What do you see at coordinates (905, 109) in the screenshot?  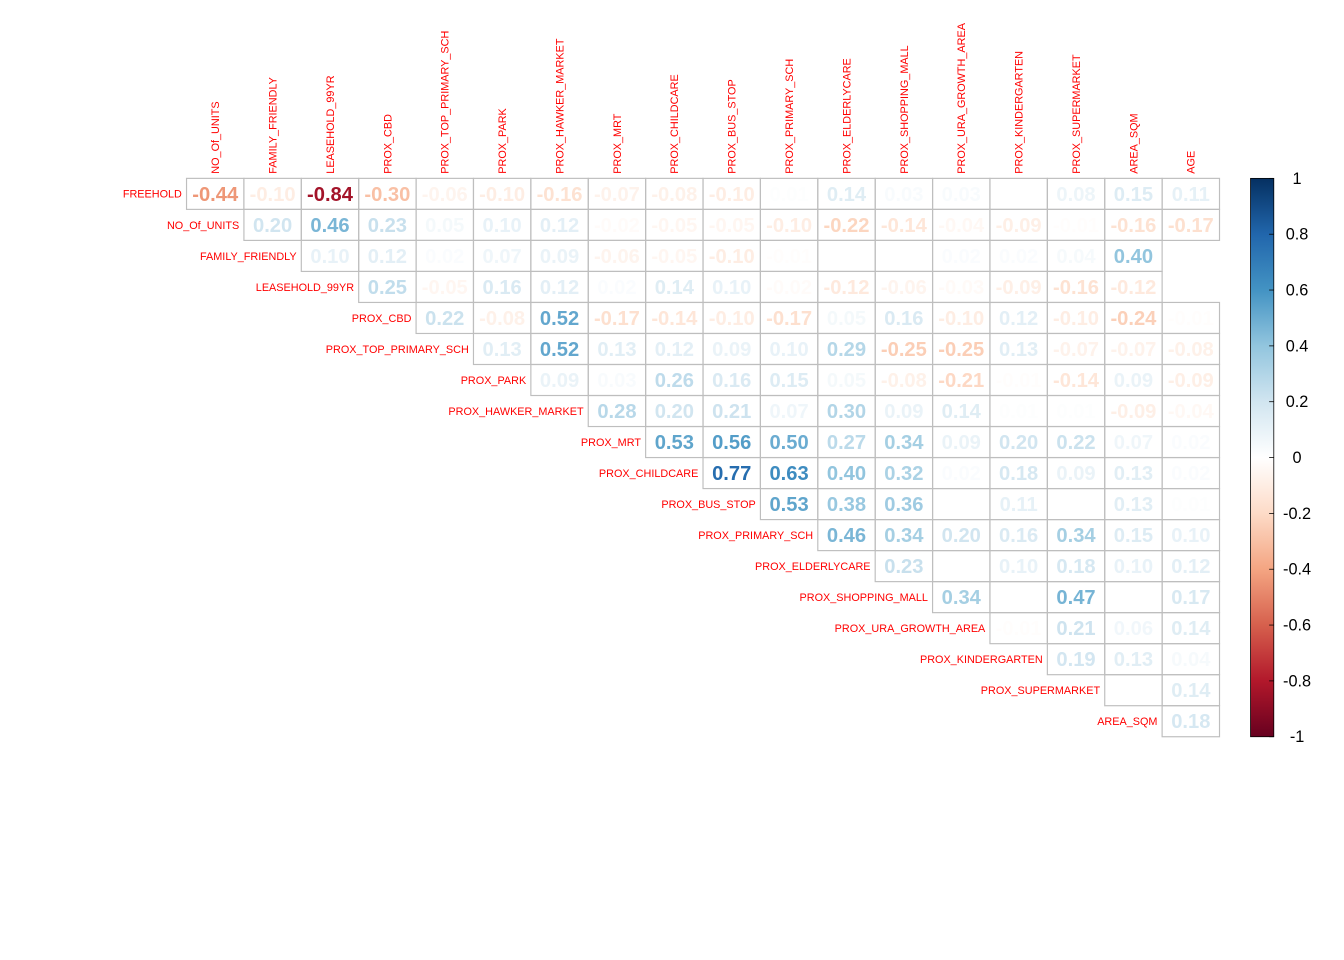 I see `column-label: PROX_SHOPPING_MALL` at bounding box center [905, 109].